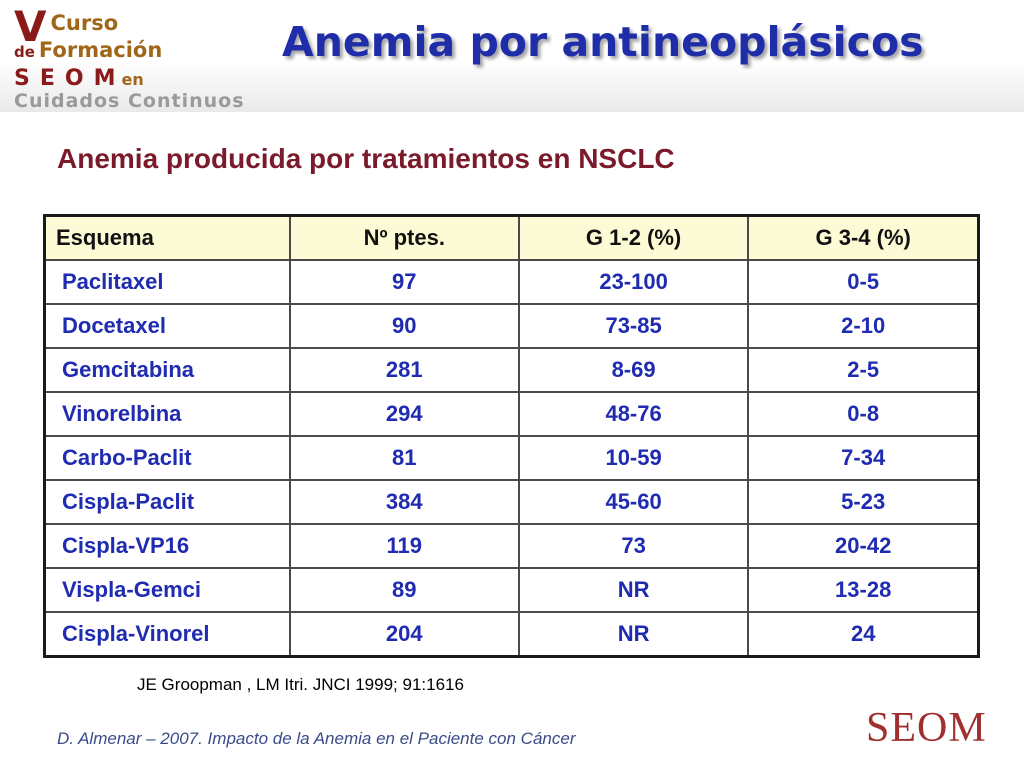 This screenshot has width=1024, height=768. I want to click on logo-formacion: Formación, so click(100, 50).